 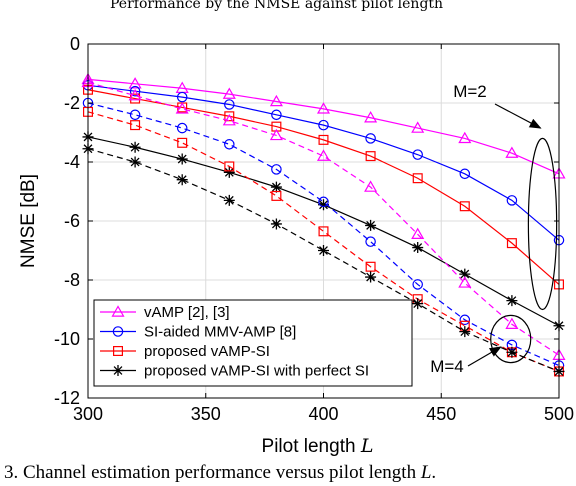 I want to click on legend-item: proposed vAMP-SI with perfect SI, so click(x=234, y=371).